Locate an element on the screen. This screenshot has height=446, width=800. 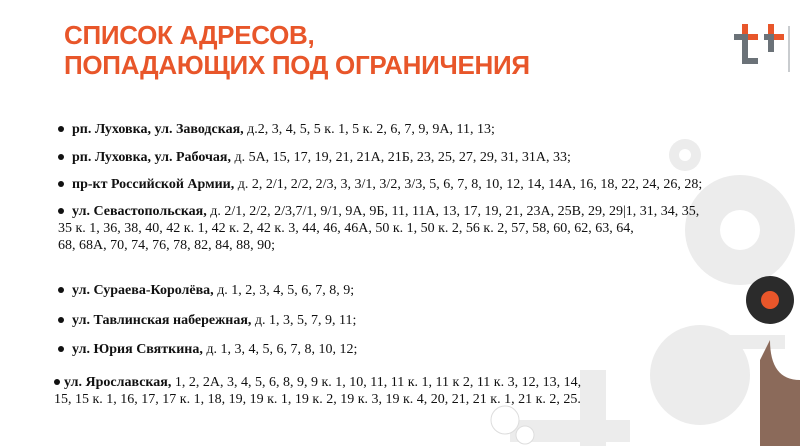
house-numbers: д. 1, 3, 4, 5, 6, 7, 8, 10, 12; is located at coordinates (280, 349).